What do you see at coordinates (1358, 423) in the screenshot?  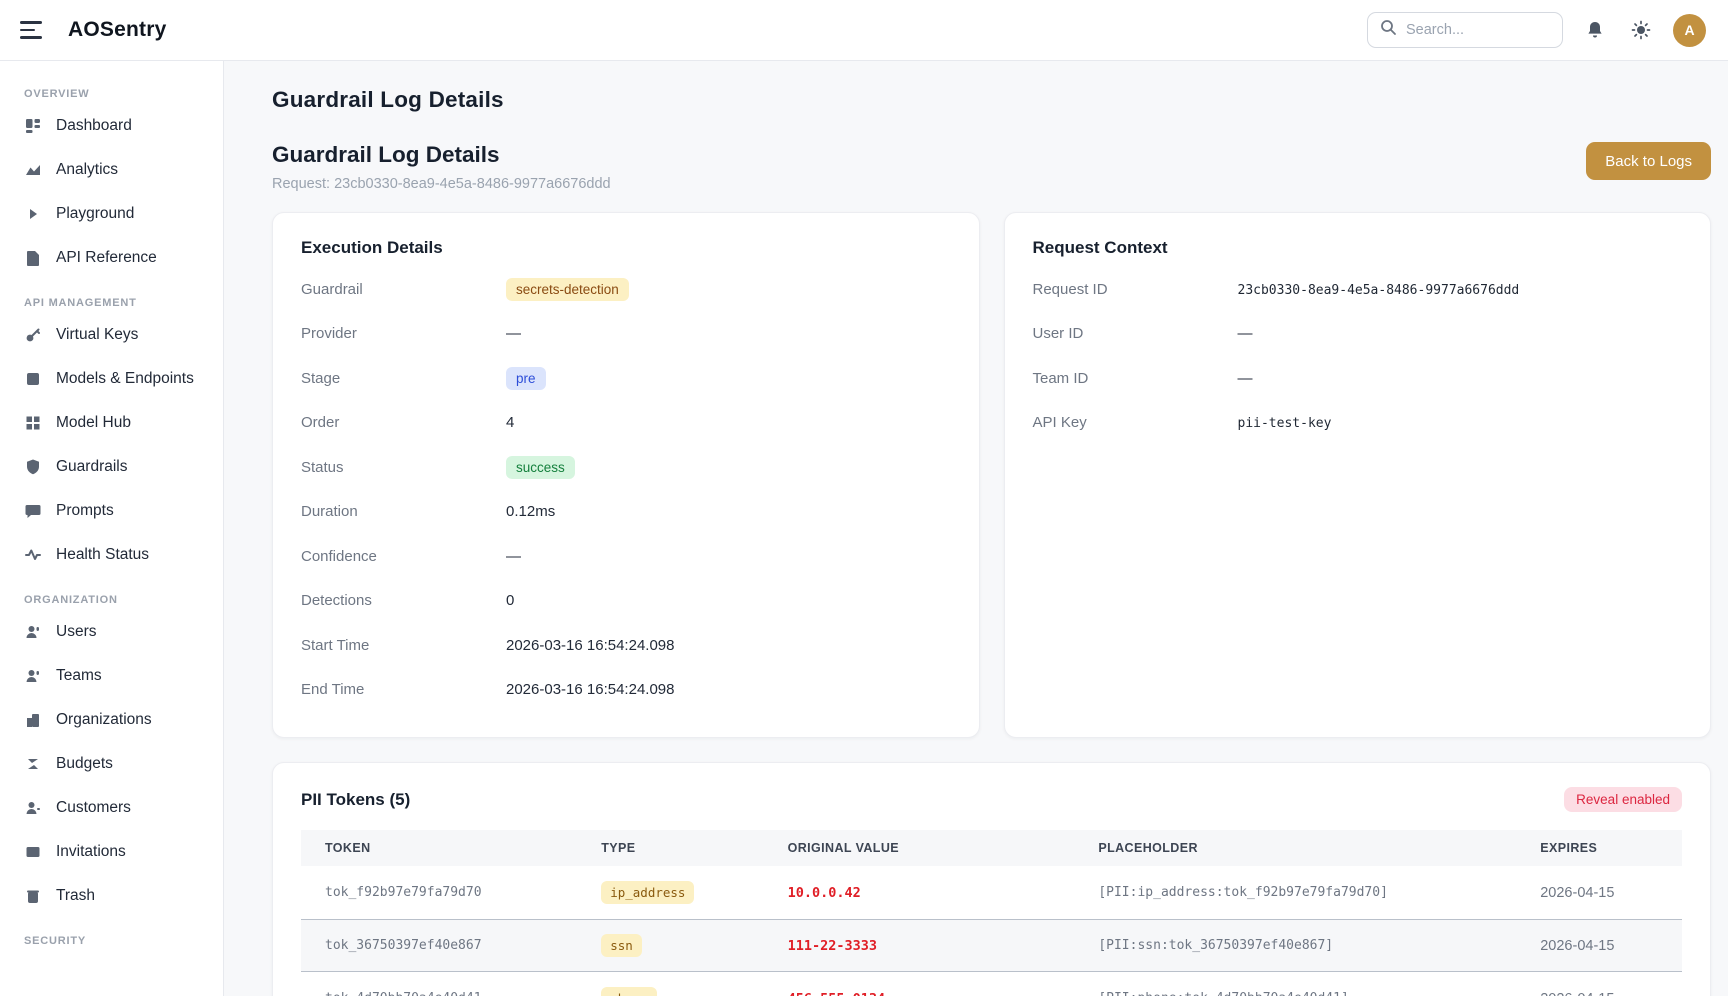 I see `detail-row: API Key pii-test-key` at bounding box center [1358, 423].